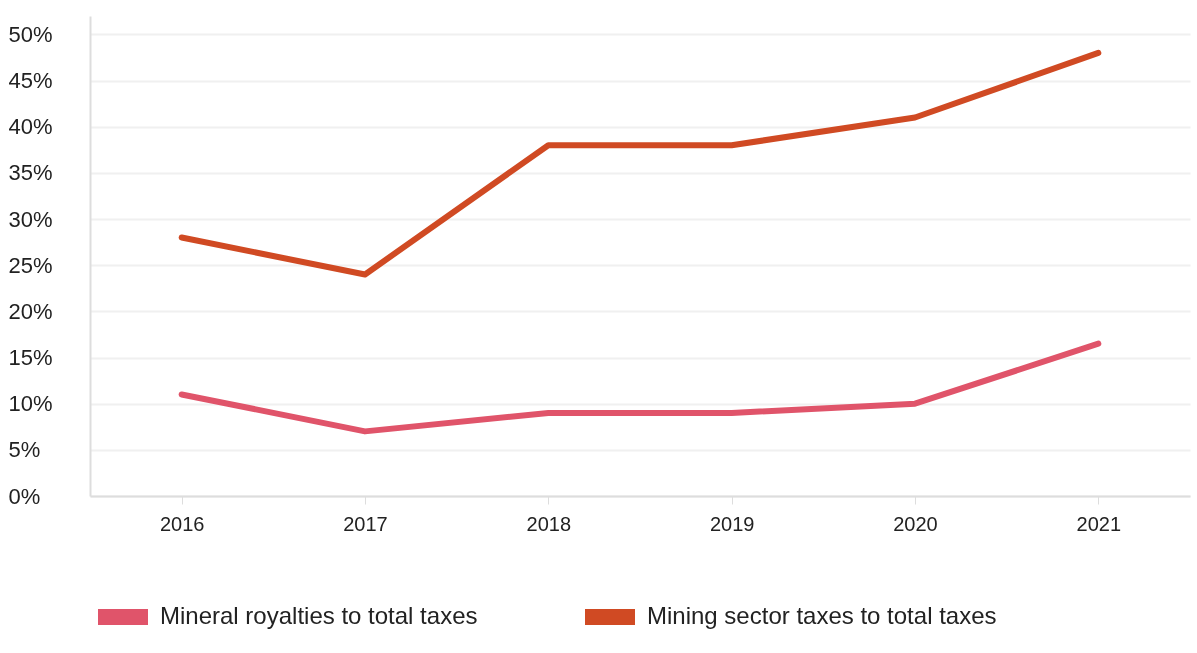 This screenshot has width=1197, height=653. What do you see at coordinates (915, 523) in the screenshot?
I see `x-tick-label: 2020` at bounding box center [915, 523].